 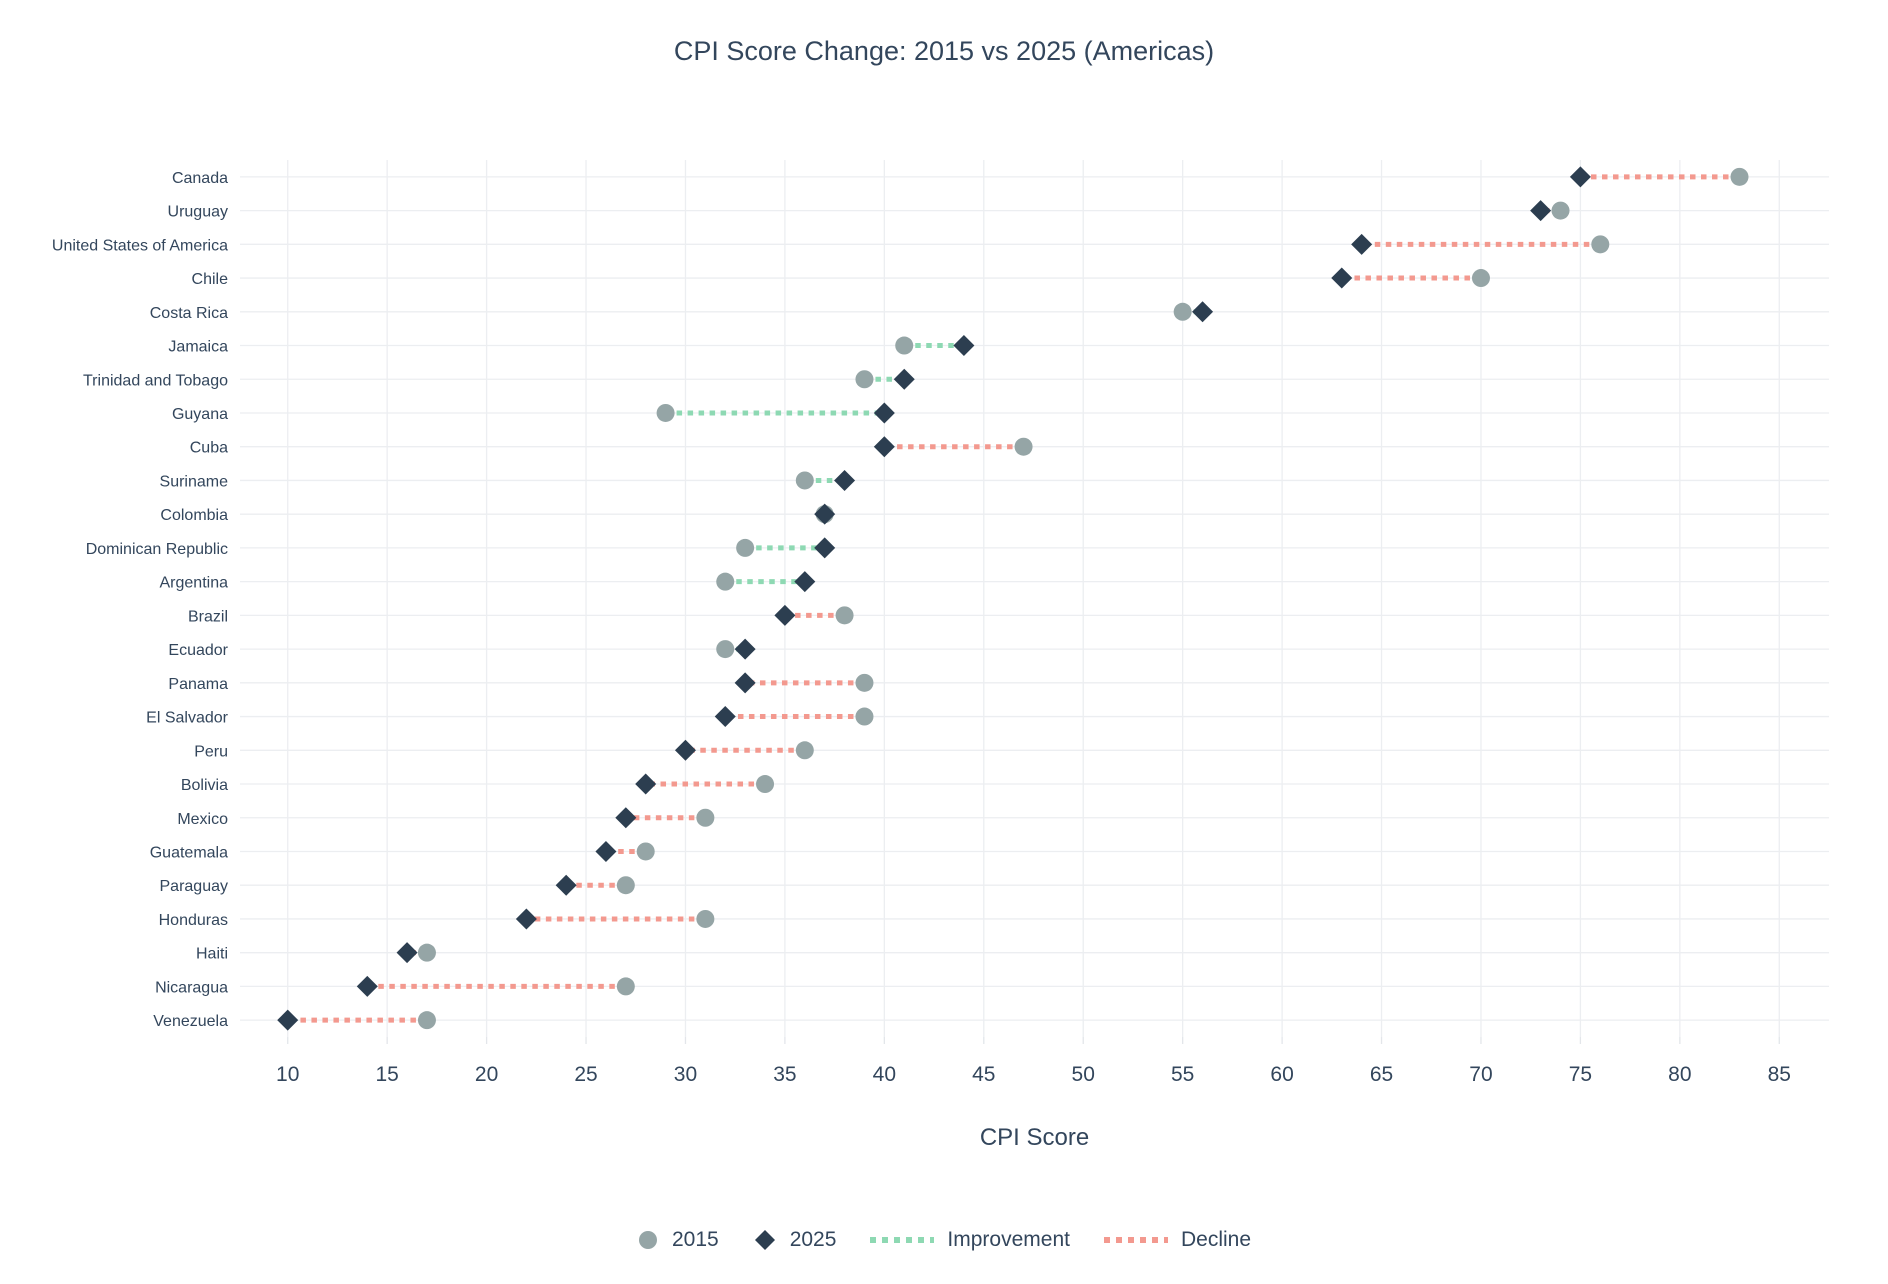 I want to click on legend-label-2025: 2025, so click(x=813, y=1239).